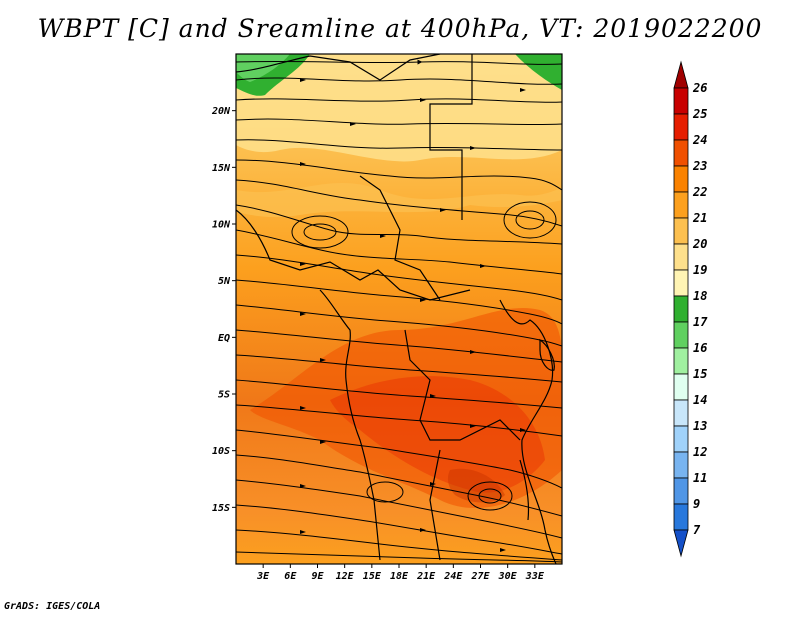 The height and width of the screenshot is (618, 800). What do you see at coordinates (700, 296) in the screenshot?
I see `colorbar-label: 18` at bounding box center [700, 296].